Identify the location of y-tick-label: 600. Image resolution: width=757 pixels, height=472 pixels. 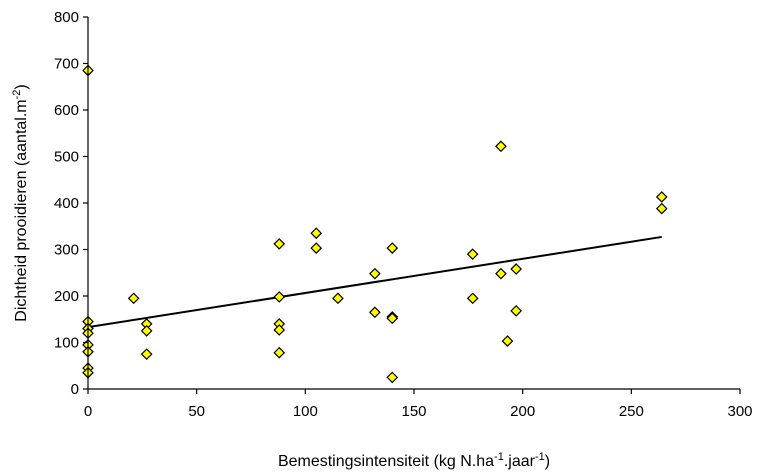
(66, 110).